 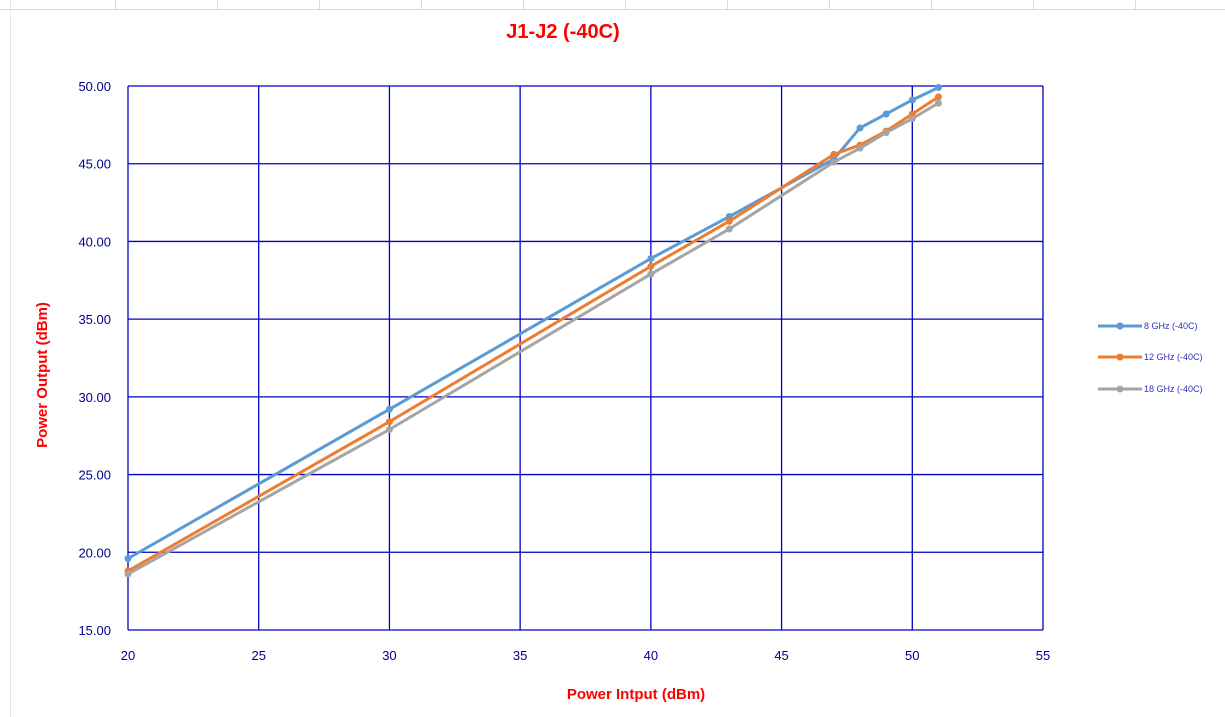 What do you see at coordinates (651, 655) in the screenshot?
I see `x-tick-label: 40` at bounding box center [651, 655].